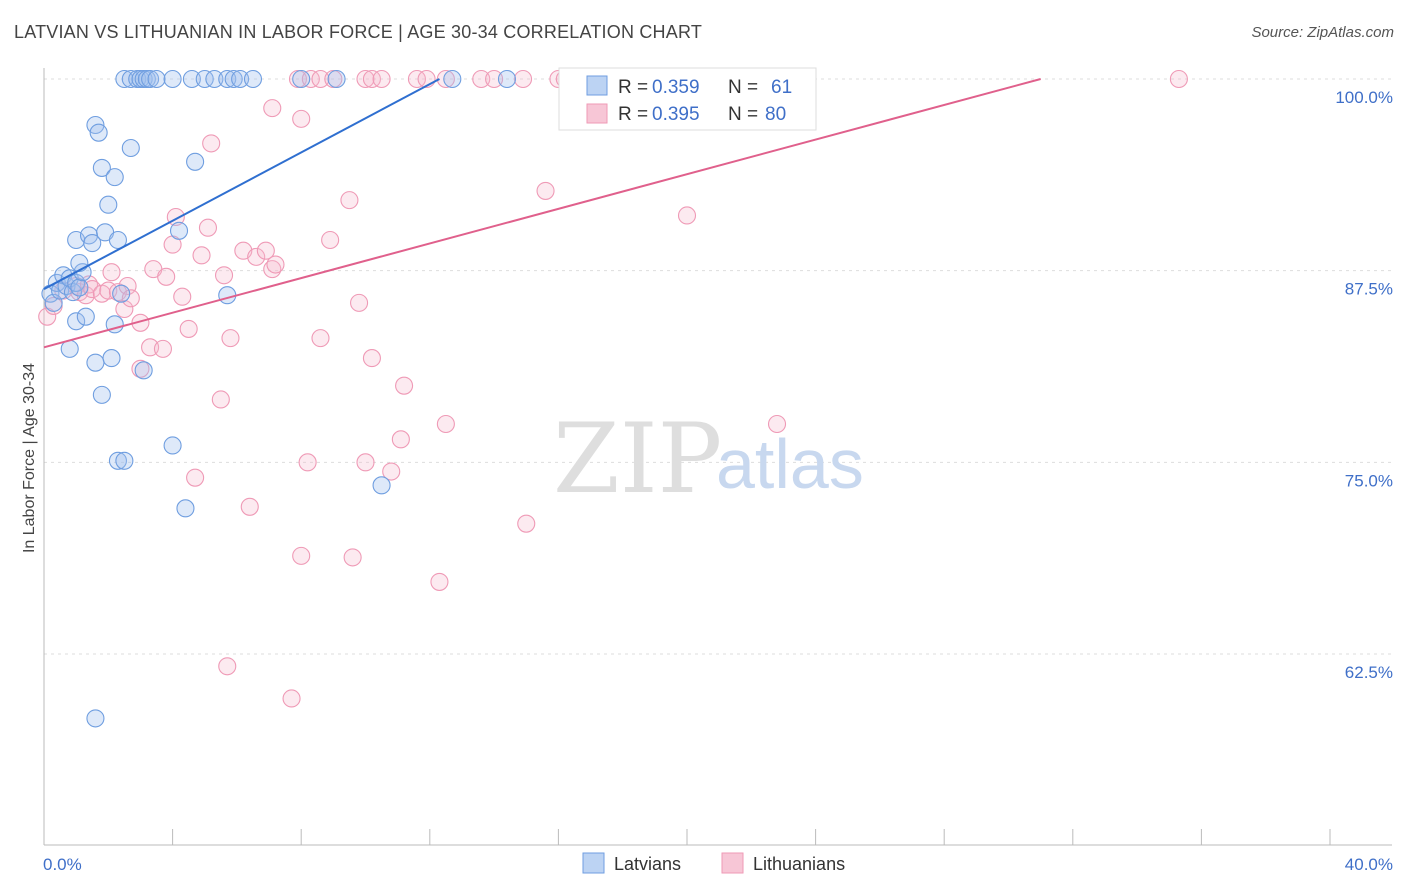 The height and width of the screenshot is (892, 1406). I want to click on legend-r-value-latvians: 0.359, so click(676, 87).